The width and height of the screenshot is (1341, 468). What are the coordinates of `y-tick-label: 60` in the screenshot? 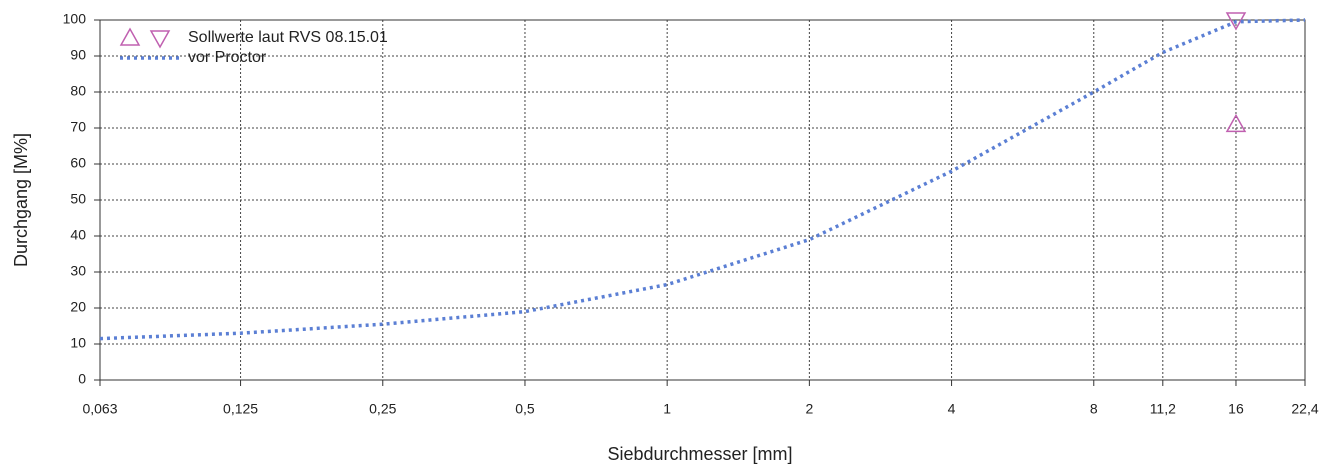 It's located at (78, 163).